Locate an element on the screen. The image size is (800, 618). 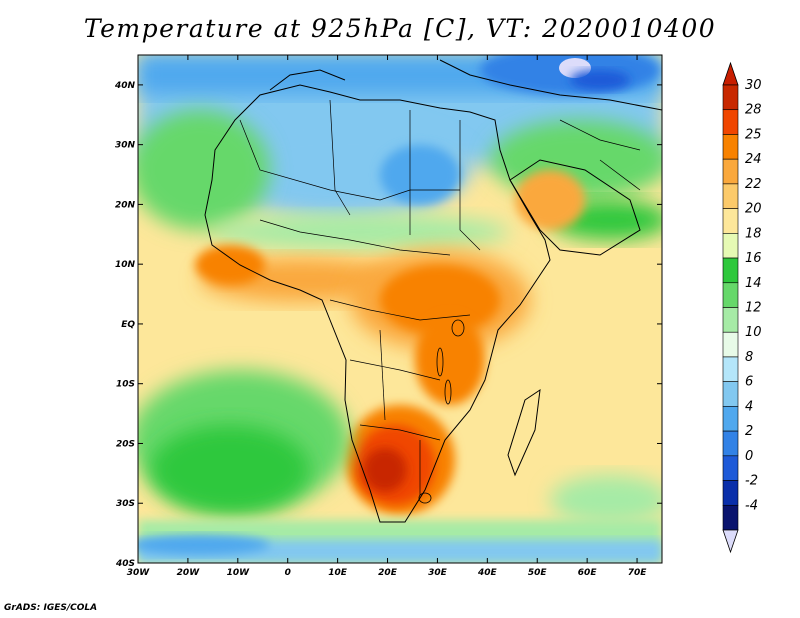
y-tick-label: 20N is located at coordinates (125, 205).